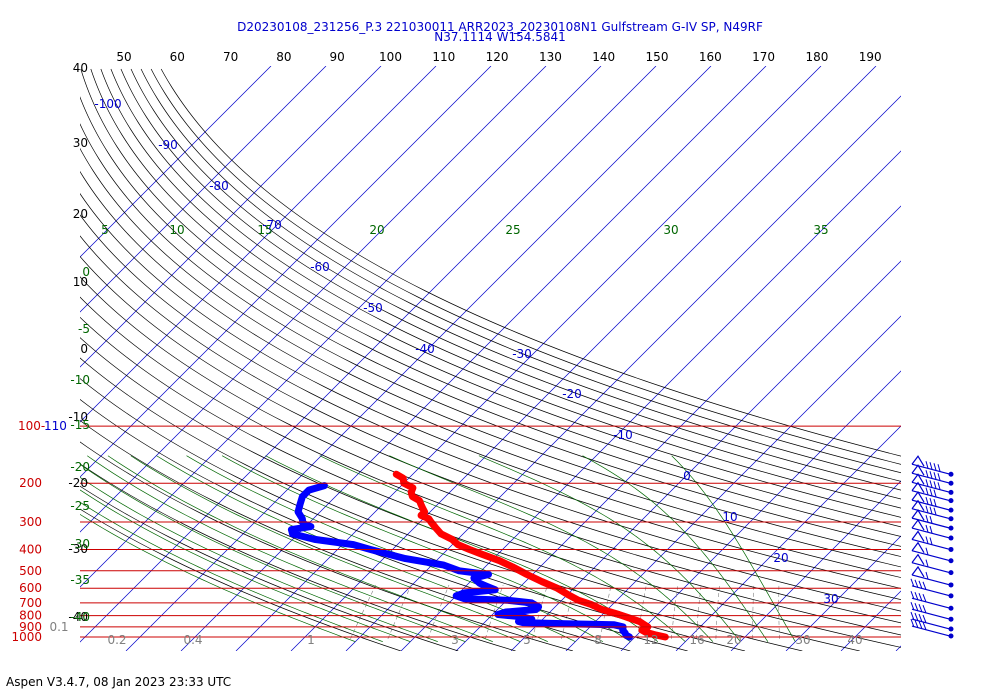  I want to click on theta-tick-label: 140, so click(603, 57).